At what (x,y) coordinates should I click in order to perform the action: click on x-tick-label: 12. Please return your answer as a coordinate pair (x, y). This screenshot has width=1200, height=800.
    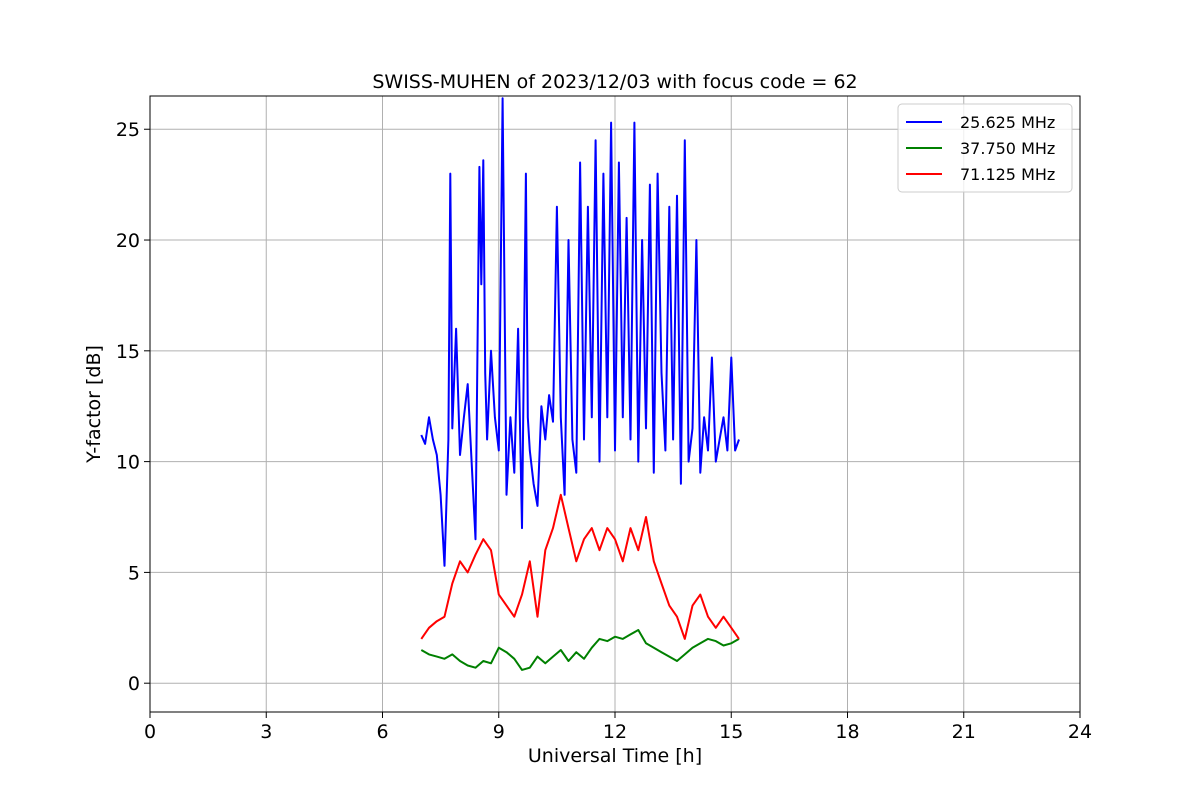
    Looking at the image, I should click on (615, 732).